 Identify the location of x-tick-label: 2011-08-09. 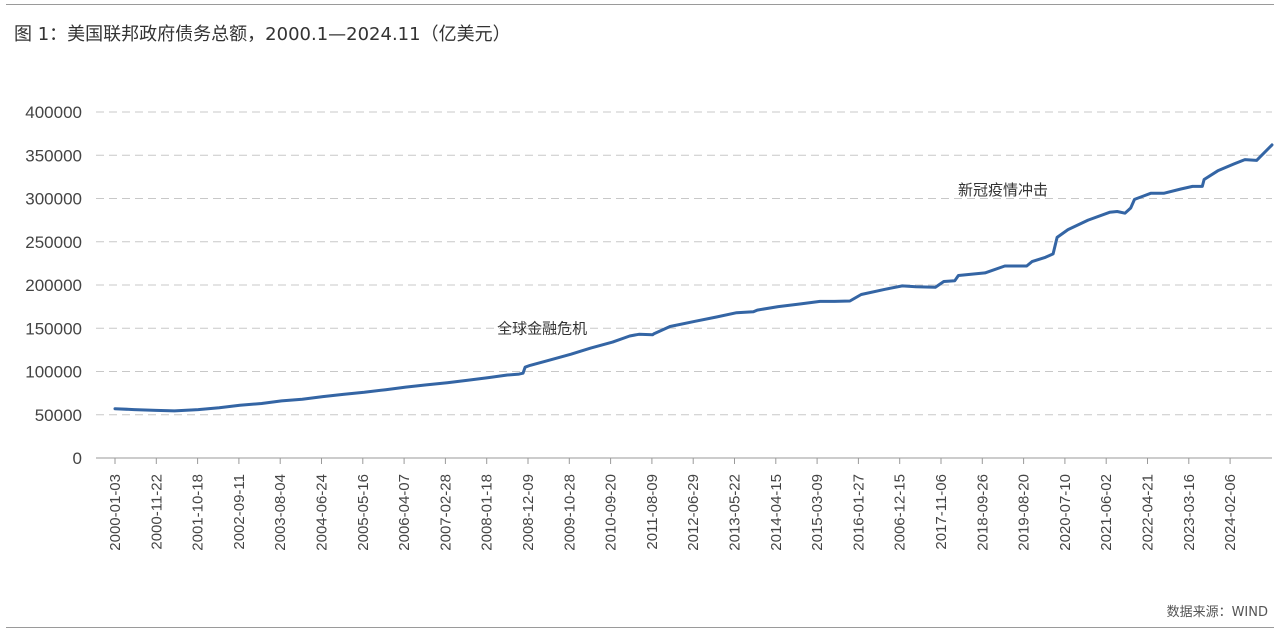
(652, 512).